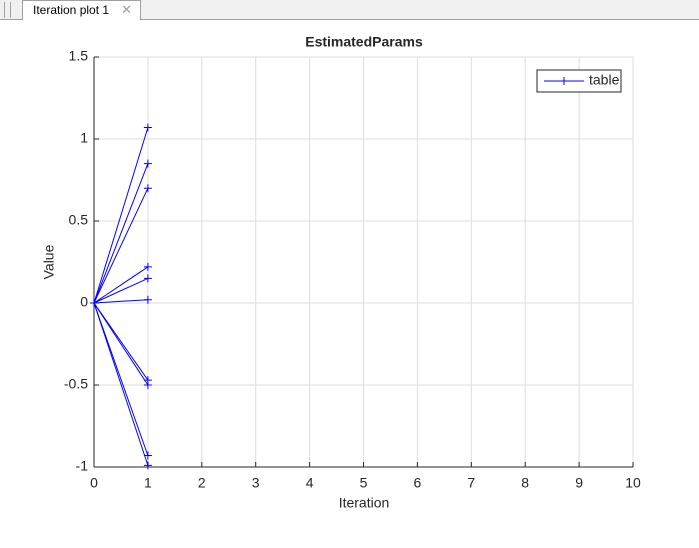 The height and width of the screenshot is (548, 699). I want to click on y-tick-label: -0.5, so click(76, 384).